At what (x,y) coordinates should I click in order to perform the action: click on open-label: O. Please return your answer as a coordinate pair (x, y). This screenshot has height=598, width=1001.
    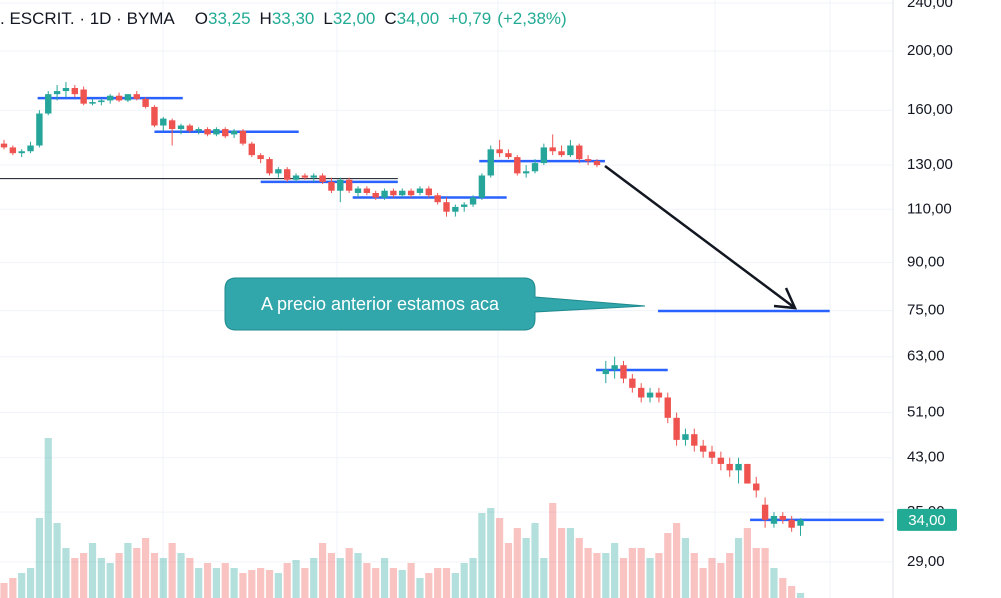
    Looking at the image, I should click on (201, 18).